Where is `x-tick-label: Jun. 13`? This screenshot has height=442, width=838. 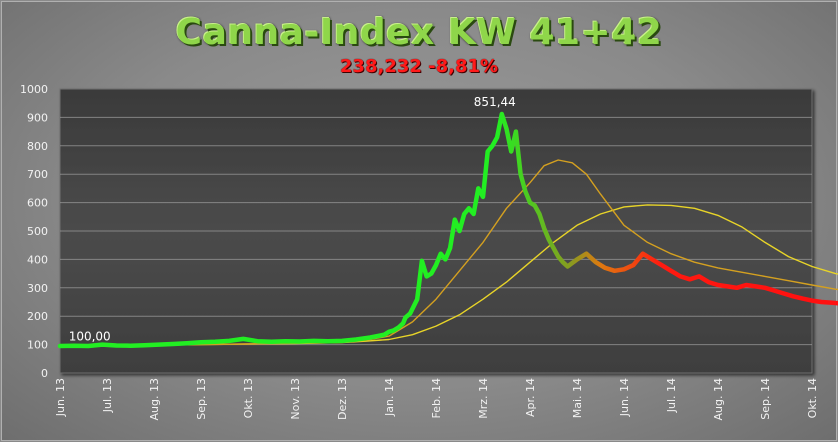
x-tick-label: Jun. 13 is located at coordinates (60, 397).